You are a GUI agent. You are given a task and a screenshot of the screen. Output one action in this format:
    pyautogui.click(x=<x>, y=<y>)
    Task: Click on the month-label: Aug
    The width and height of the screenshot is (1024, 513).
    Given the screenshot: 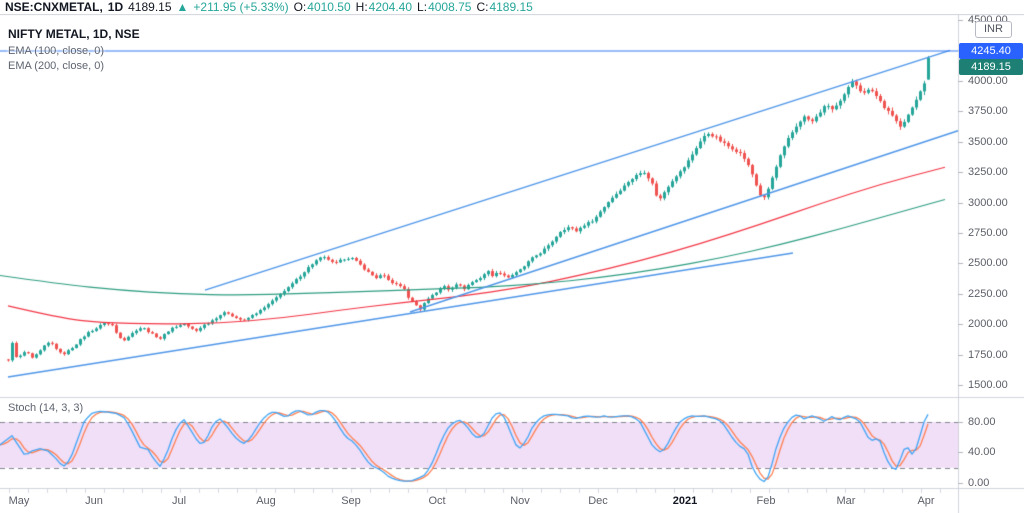 What is the action you would take?
    pyautogui.click(x=266, y=501)
    